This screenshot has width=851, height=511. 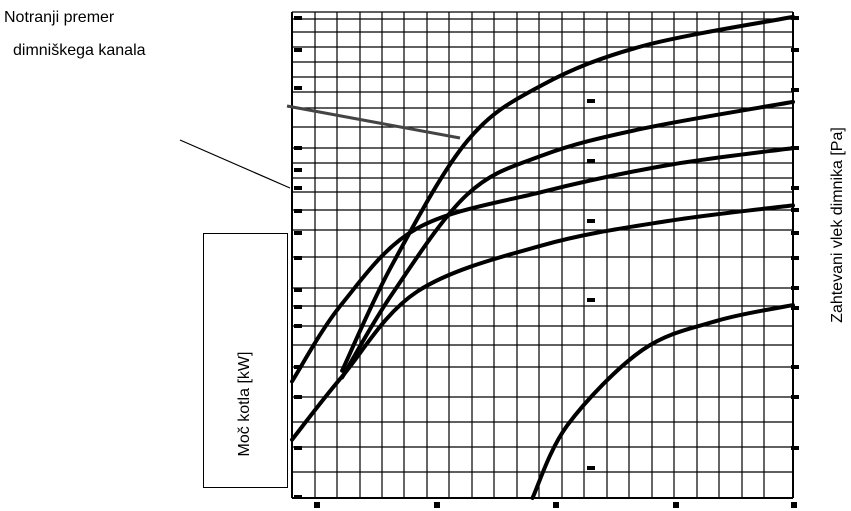 I want to click on ylabel-left-box, so click(x=245, y=360).